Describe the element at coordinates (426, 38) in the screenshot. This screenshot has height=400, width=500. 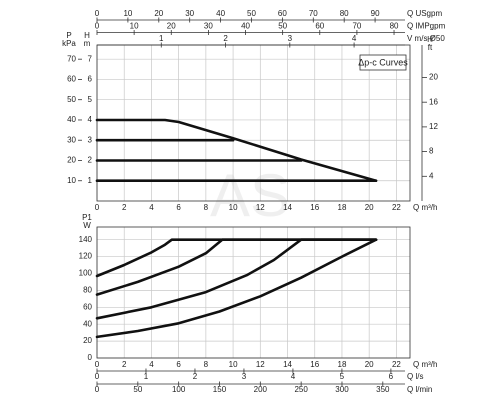
I see `secondary-axis-label: V m/s Ø50` at that location.